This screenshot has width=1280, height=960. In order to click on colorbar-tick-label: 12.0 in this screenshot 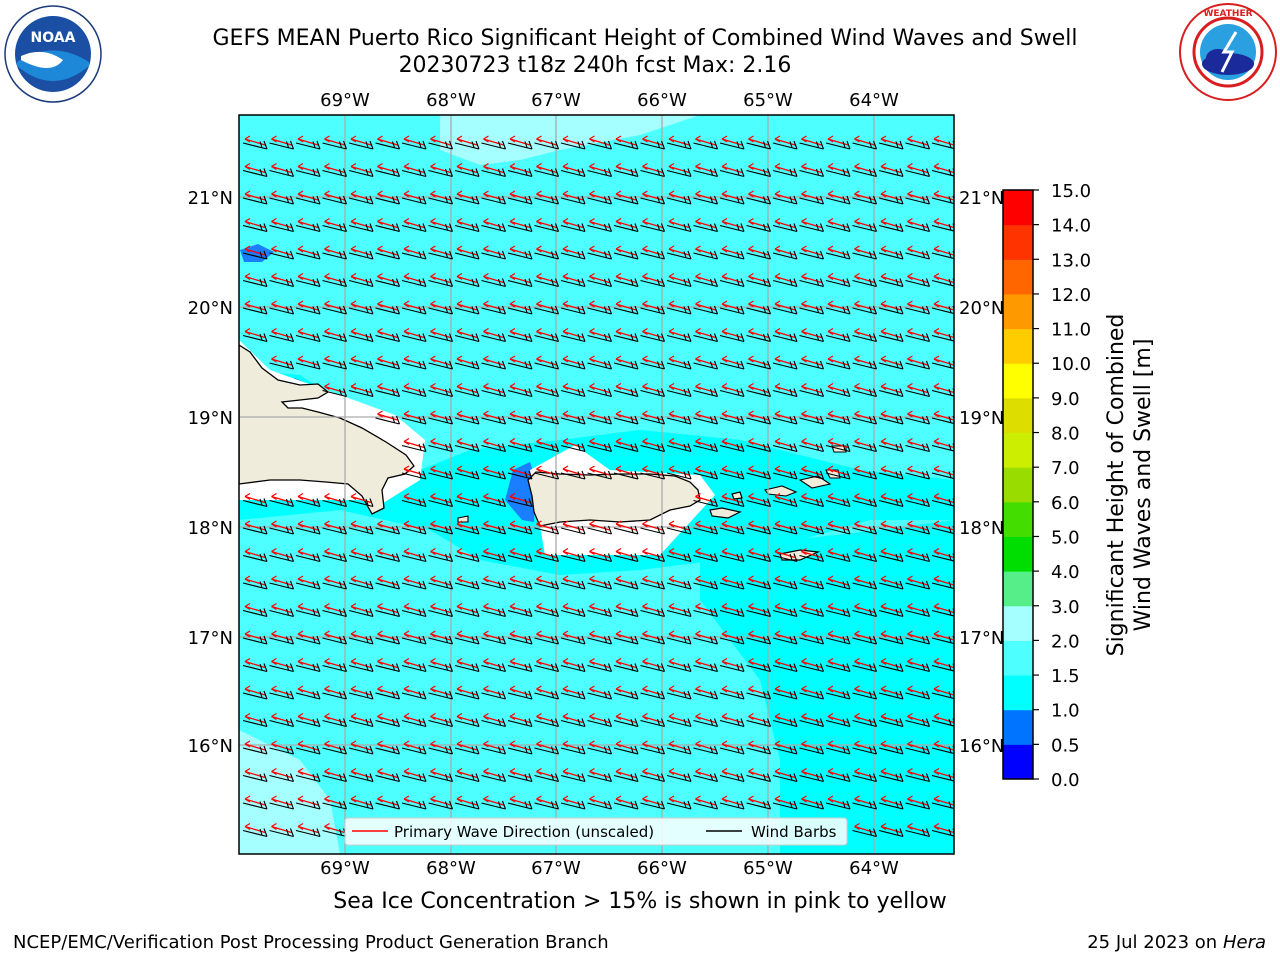, I will do `click(1071, 295)`.